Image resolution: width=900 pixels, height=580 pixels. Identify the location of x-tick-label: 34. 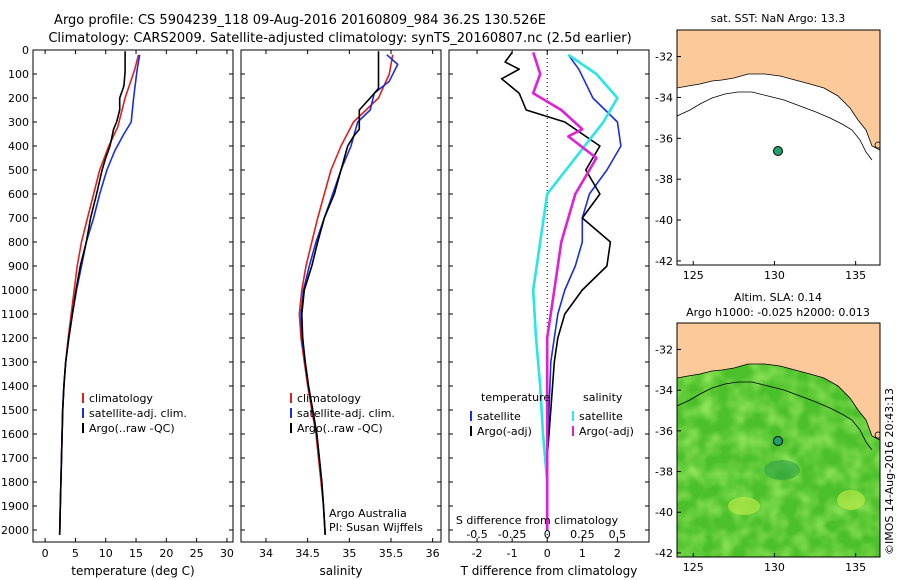
(266, 553).